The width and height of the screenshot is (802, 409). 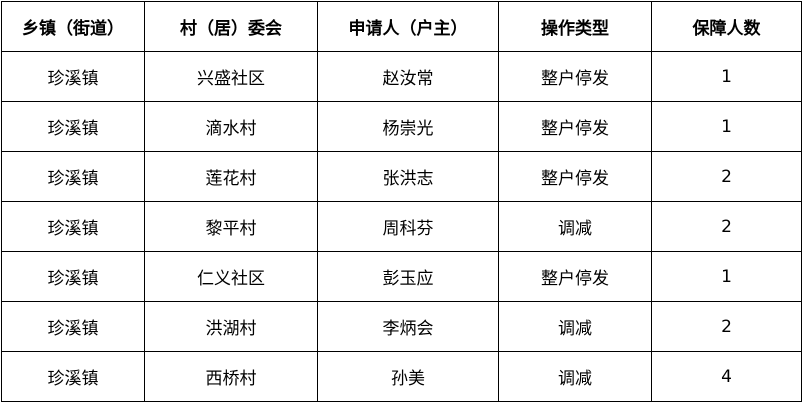 I want to click on cell-village-committee: 莲花村, so click(x=231, y=176).